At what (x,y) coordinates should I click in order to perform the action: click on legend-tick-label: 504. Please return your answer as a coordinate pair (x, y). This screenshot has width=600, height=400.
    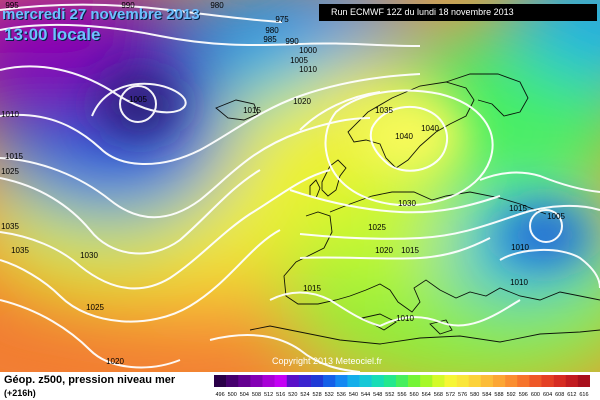
    Looking at the image, I should click on (244, 395).